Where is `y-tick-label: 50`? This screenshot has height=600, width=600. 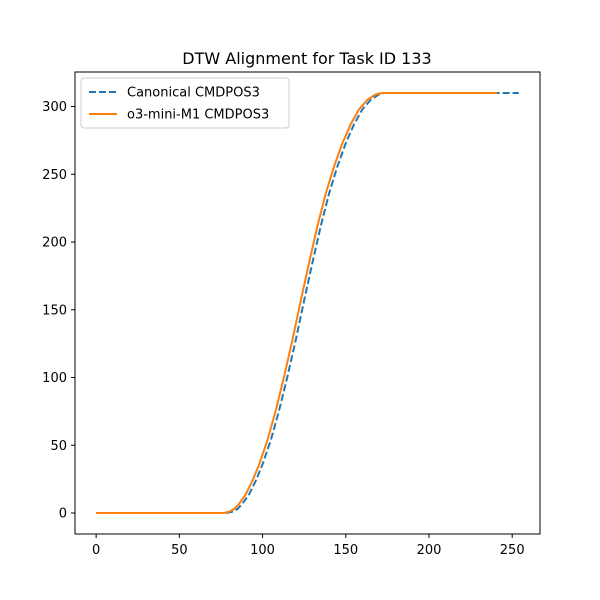 y-tick-label: 50 is located at coordinates (58, 446).